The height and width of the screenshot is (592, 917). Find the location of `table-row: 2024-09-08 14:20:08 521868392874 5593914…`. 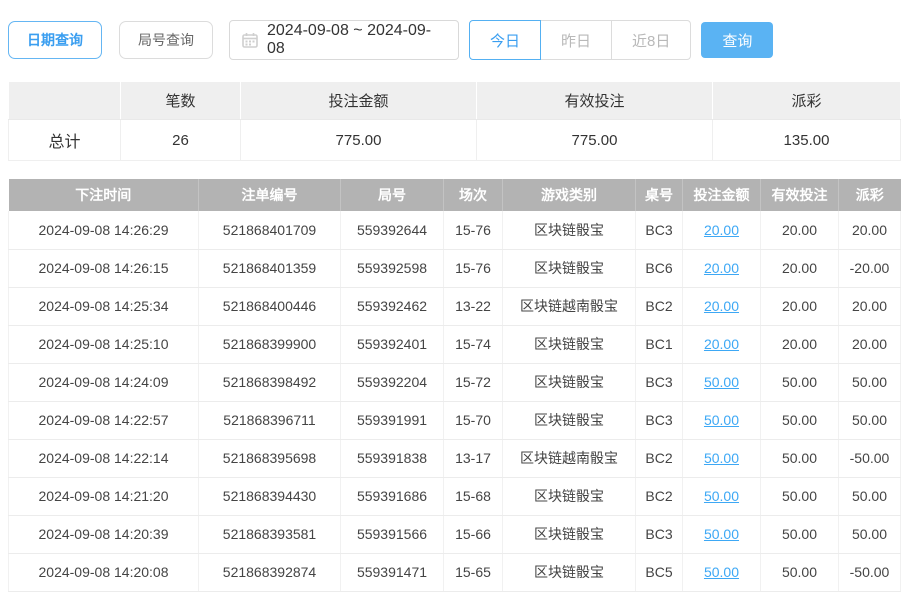

table-row: 2024-09-08 14:20:08 521868392874 5593914… is located at coordinates (454, 572).